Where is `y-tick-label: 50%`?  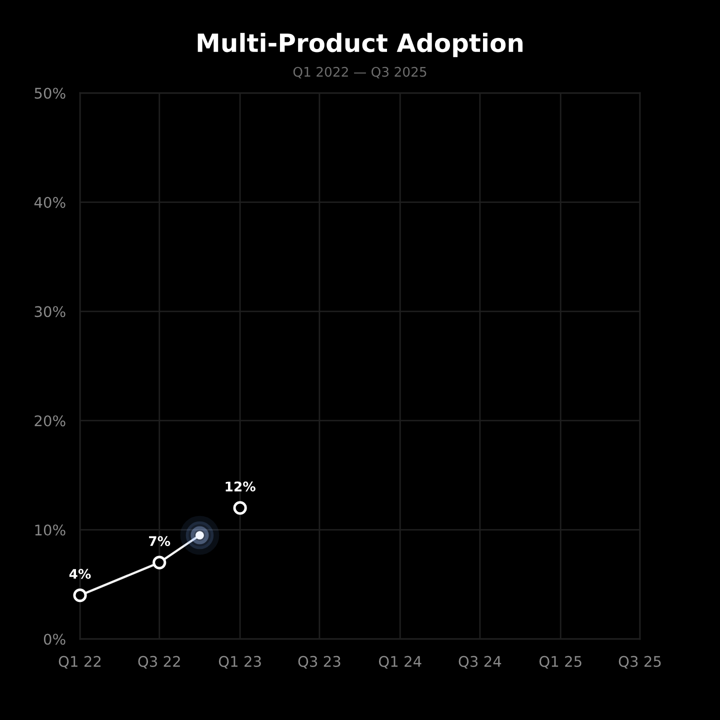
y-tick-label: 50% is located at coordinates (50, 93).